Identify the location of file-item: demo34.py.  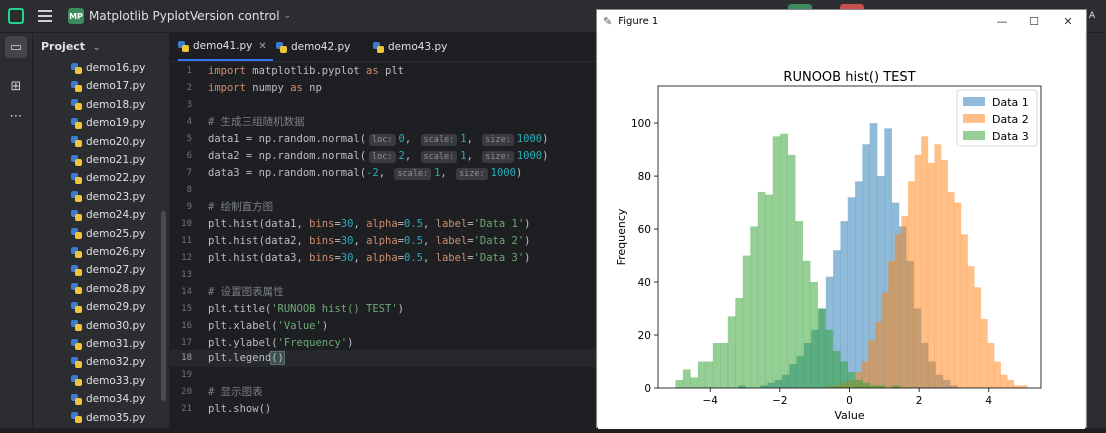
(108, 399).